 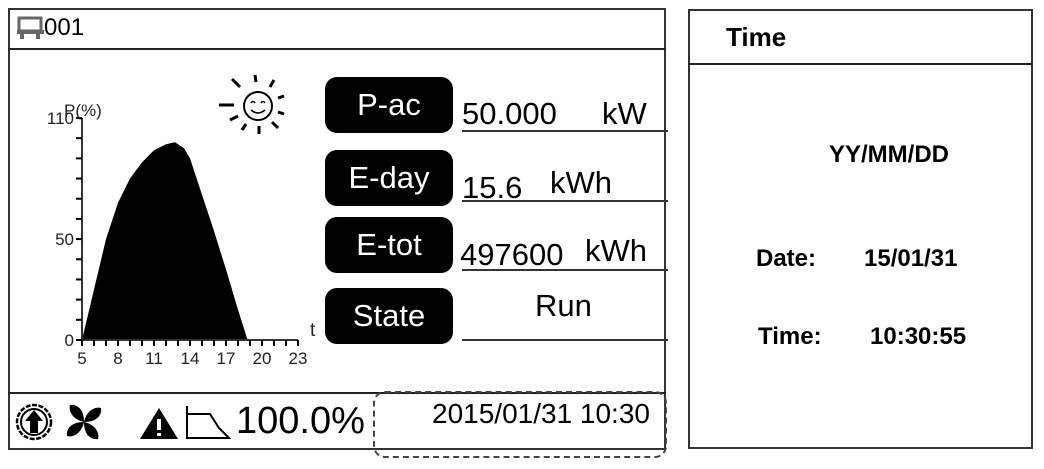 I want to click on e-tot-label: E-tot, so click(x=389, y=244).